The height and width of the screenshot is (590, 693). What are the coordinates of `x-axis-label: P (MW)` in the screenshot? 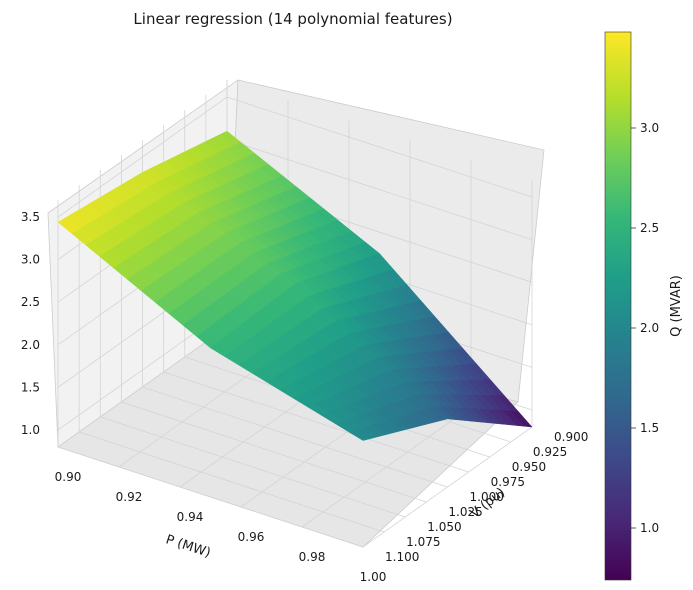 It's located at (188, 546).